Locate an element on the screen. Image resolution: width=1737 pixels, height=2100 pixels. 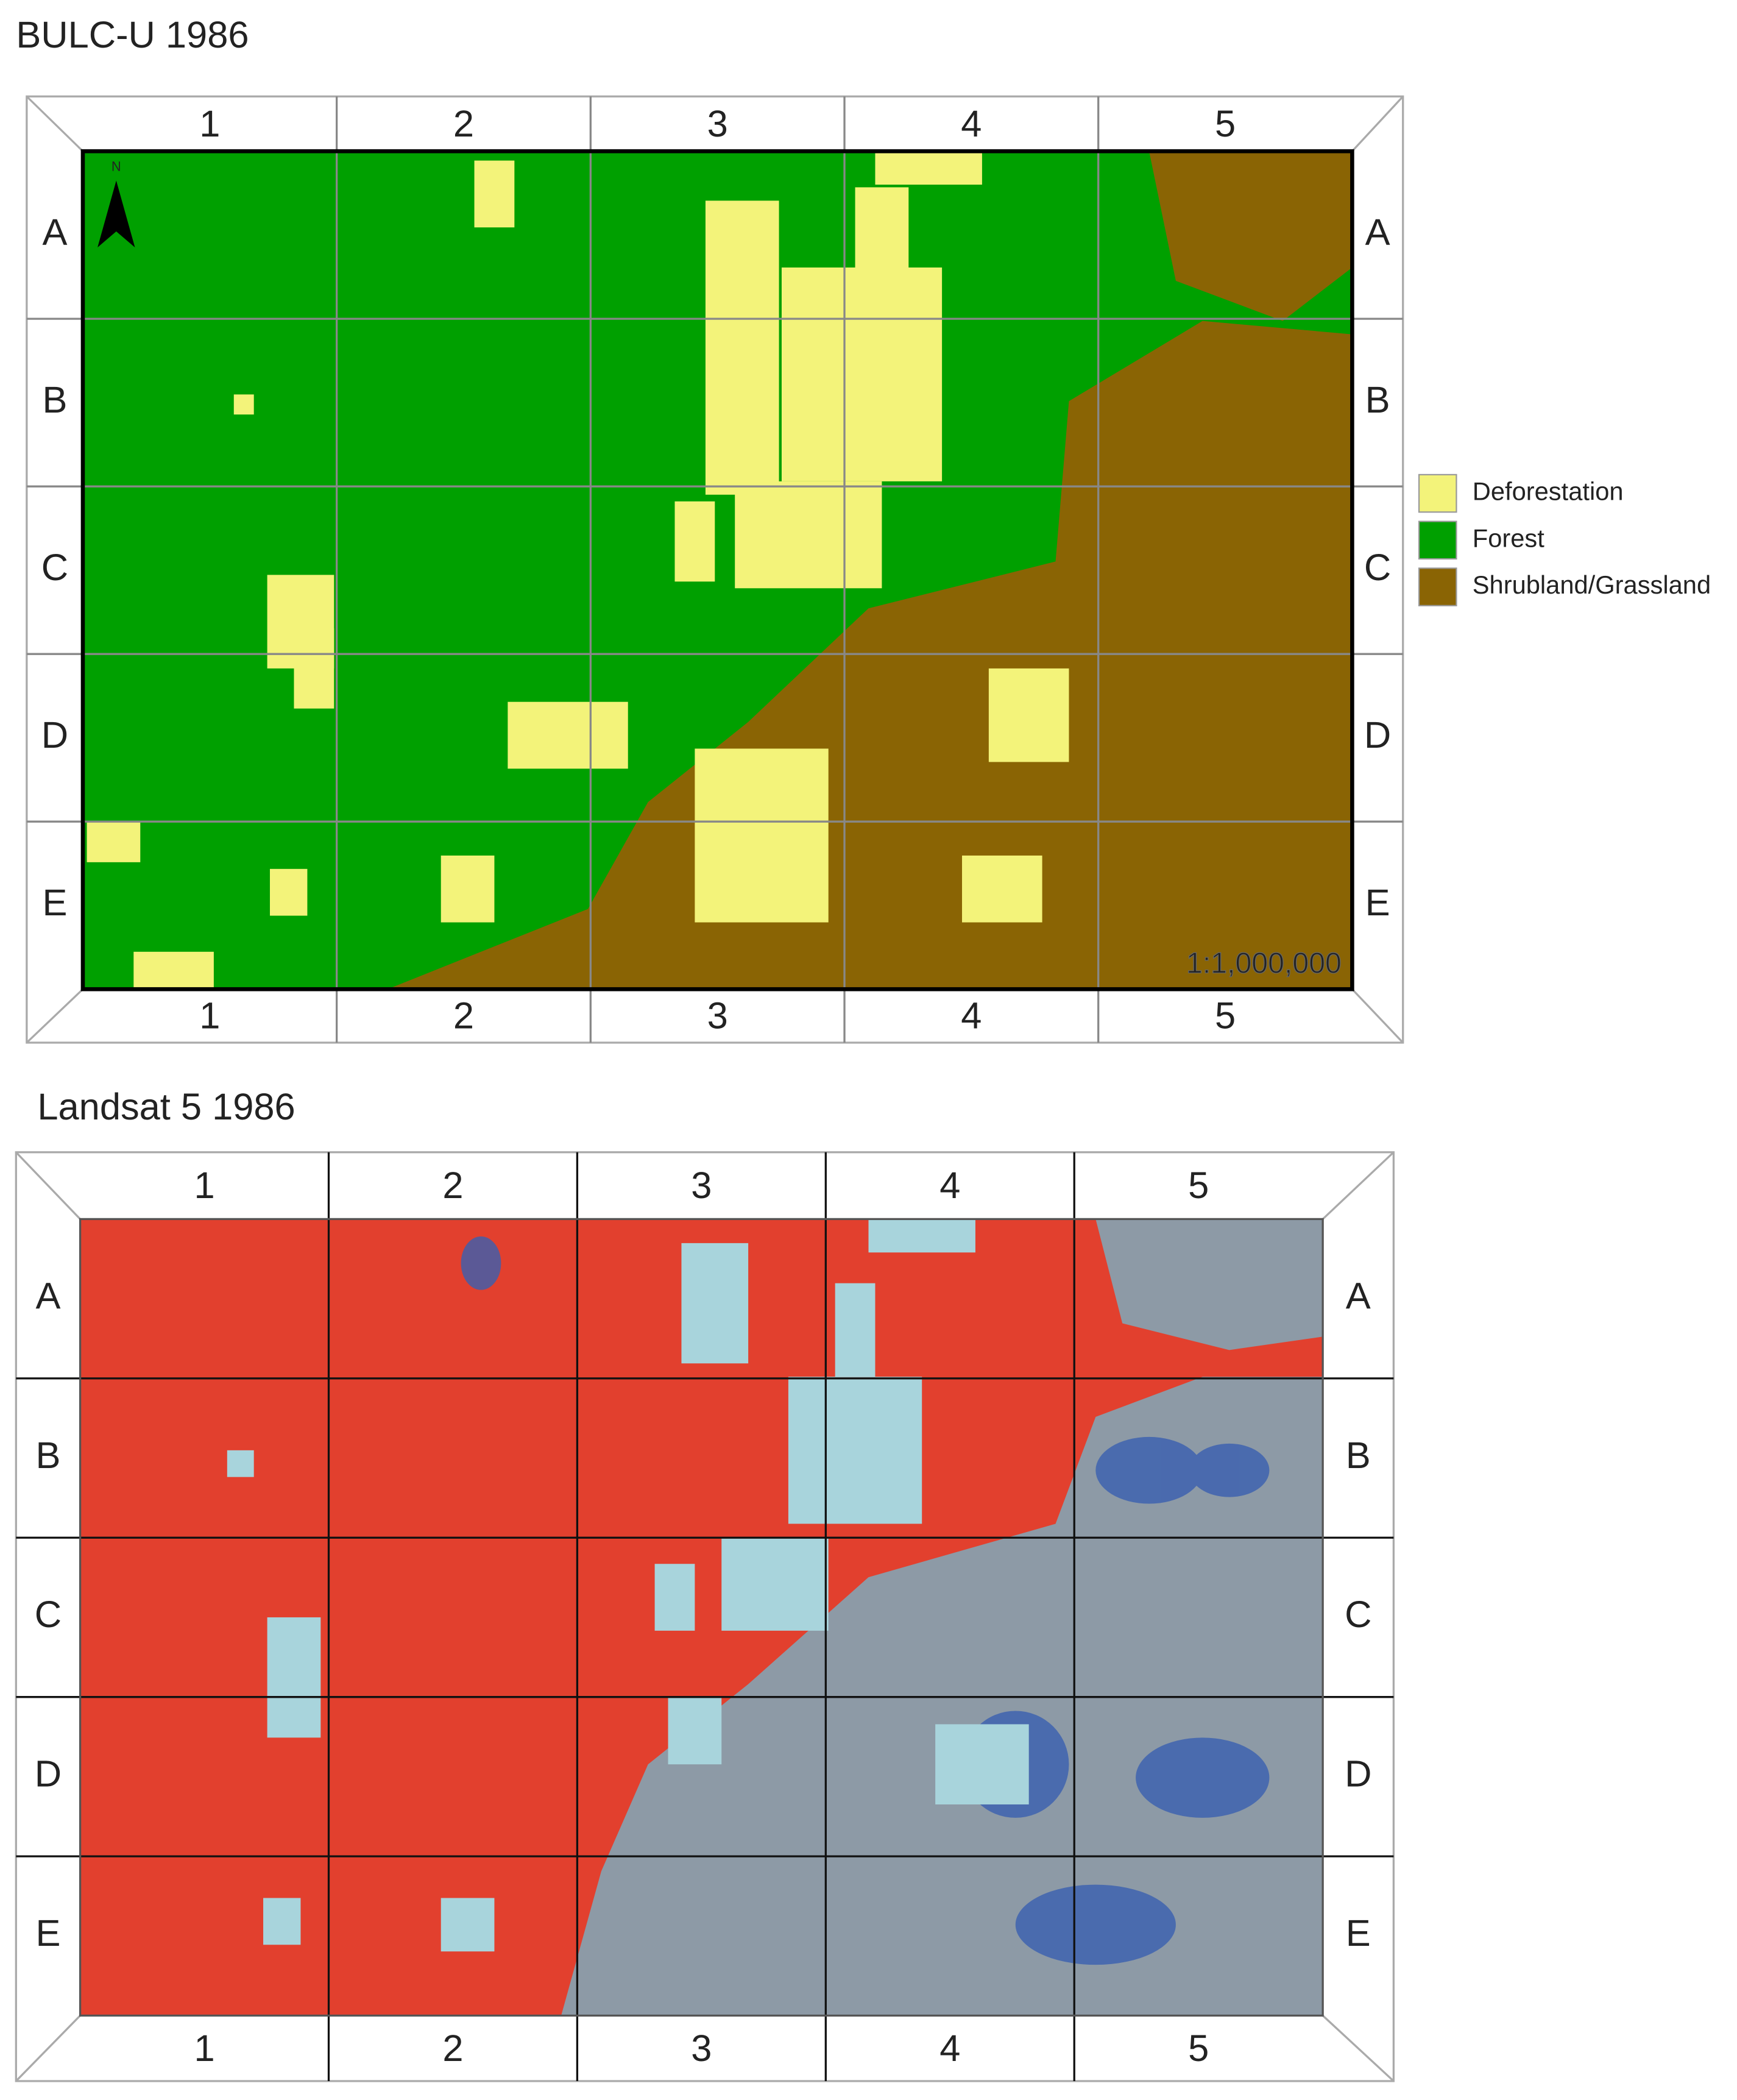
north-label: N is located at coordinates (116, 166).